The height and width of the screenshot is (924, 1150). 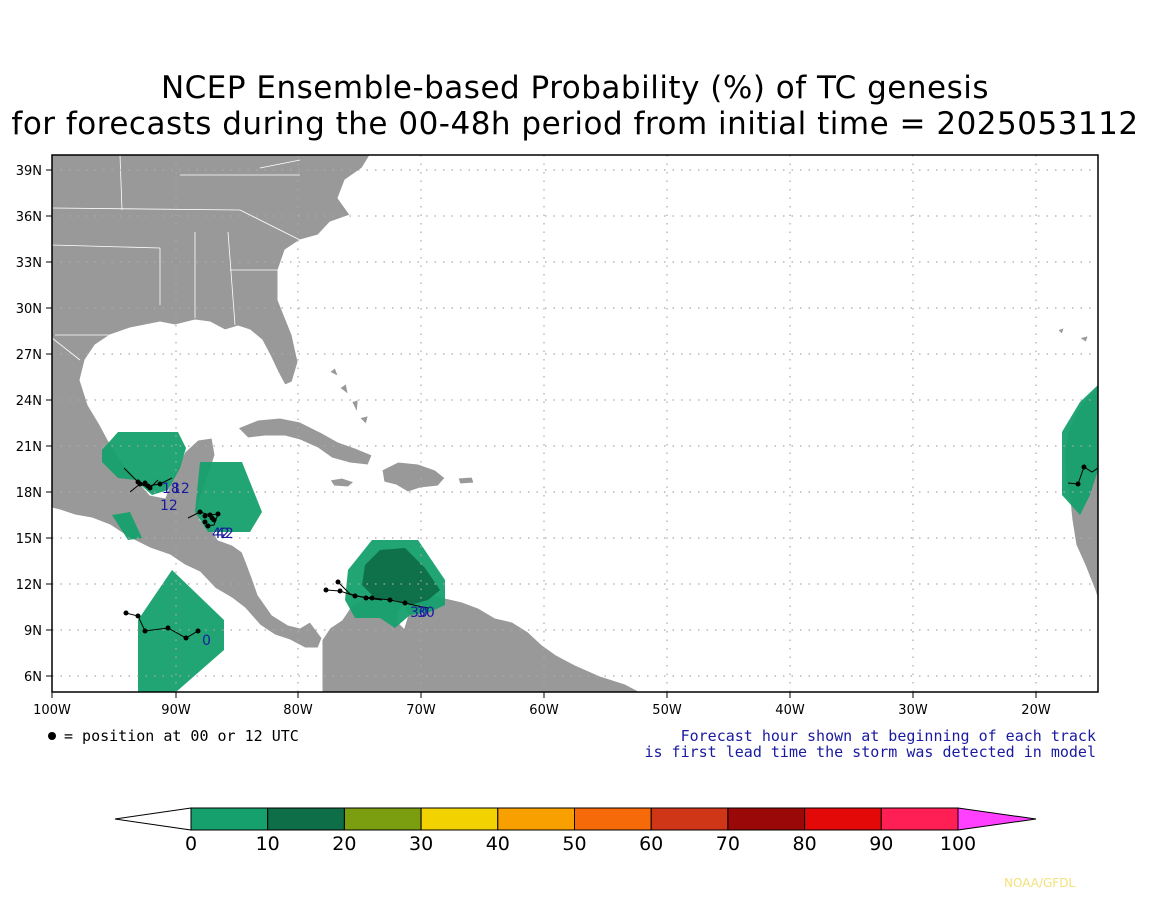 I want to click on land-canary-islands, so click(x=1073, y=335).